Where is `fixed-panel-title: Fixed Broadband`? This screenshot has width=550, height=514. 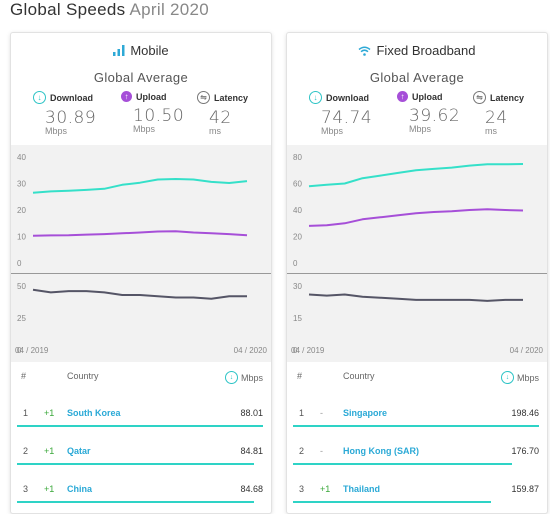
fixed-panel-title: Fixed Broadband is located at coordinates (425, 50).